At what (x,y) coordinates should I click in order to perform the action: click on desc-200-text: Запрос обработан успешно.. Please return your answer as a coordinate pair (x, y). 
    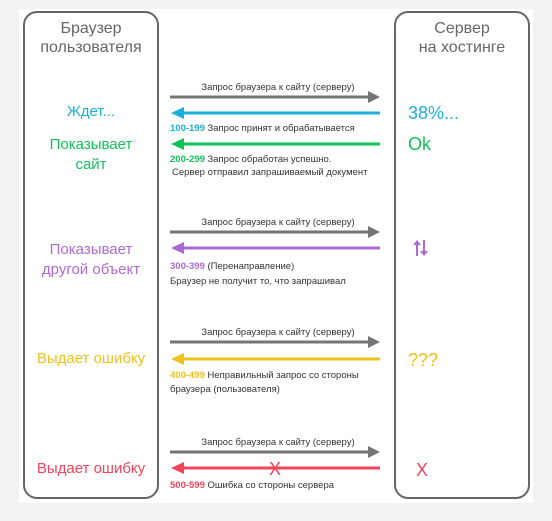
    Looking at the image, I should click on (269, 159).